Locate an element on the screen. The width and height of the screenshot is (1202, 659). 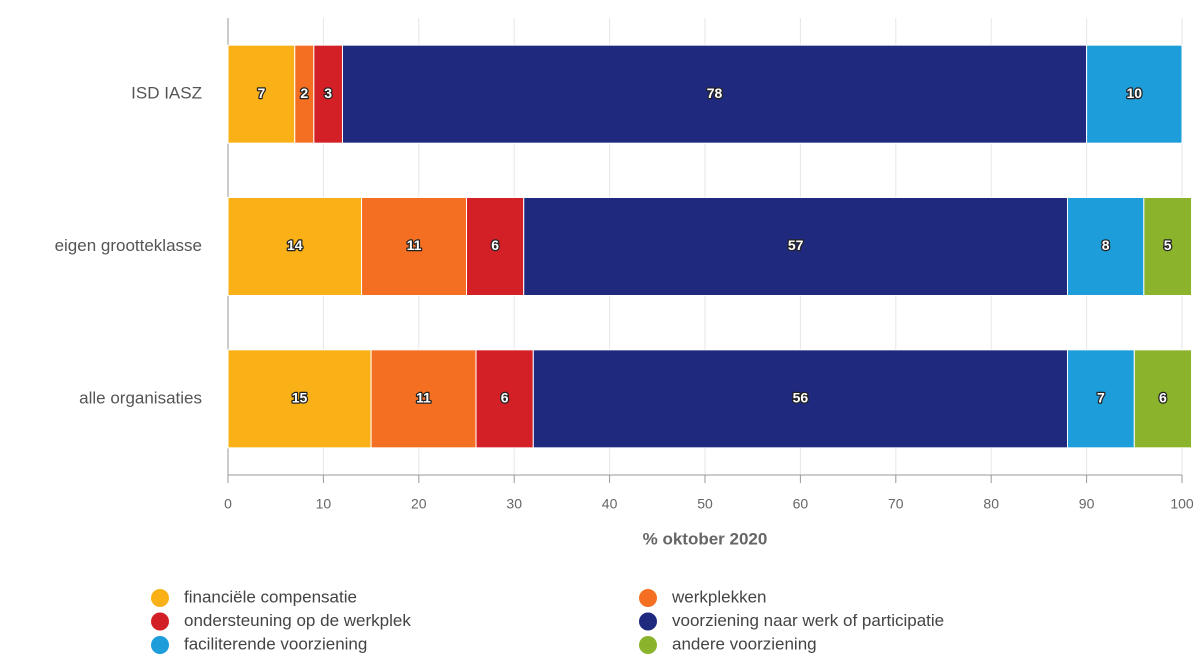
legend-label: andere voorziening is located at coordinates (744, 643).